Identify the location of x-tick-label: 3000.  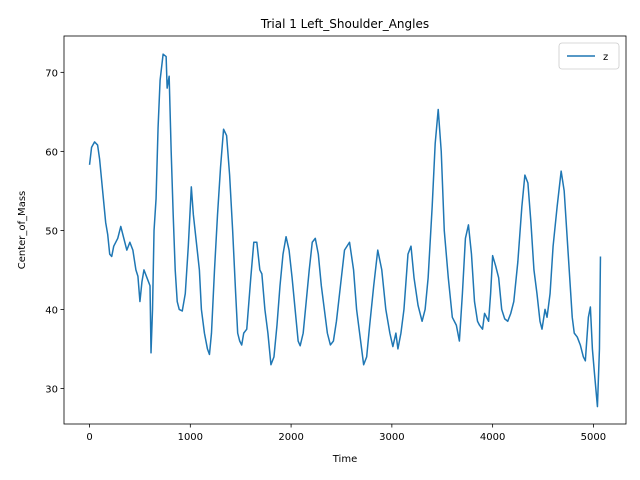
(391, 437).